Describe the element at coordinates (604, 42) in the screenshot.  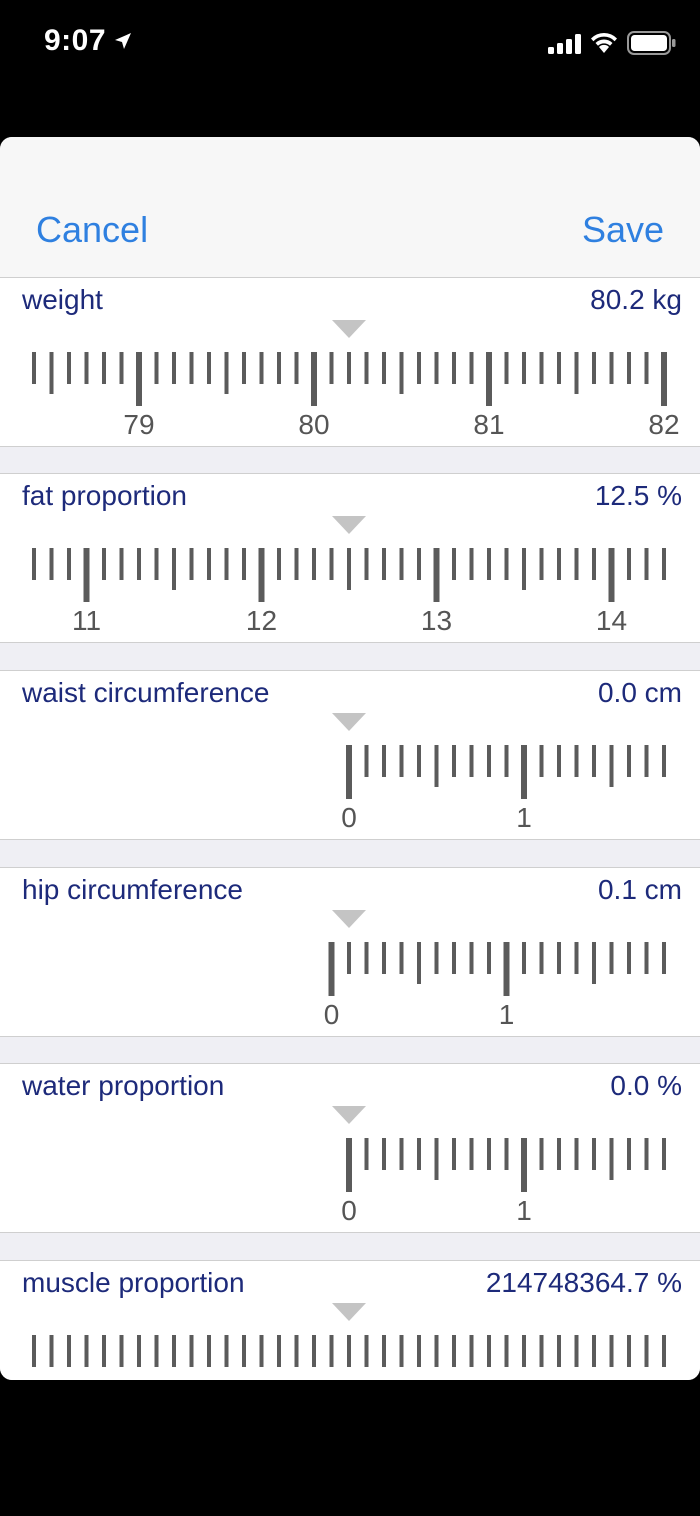
I see `wifi-icon` at that location.